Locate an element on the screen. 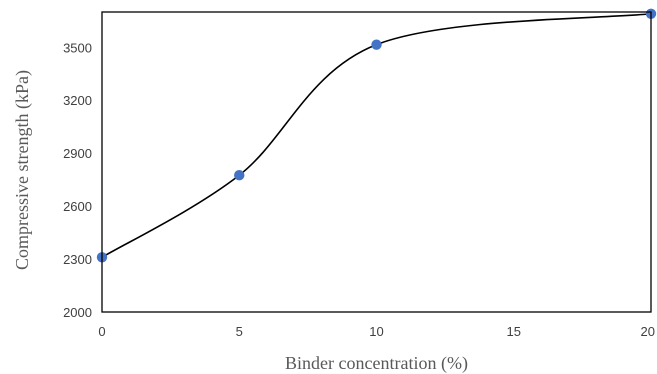  x-tick-label: 0 is located at coordinates (101, 331).